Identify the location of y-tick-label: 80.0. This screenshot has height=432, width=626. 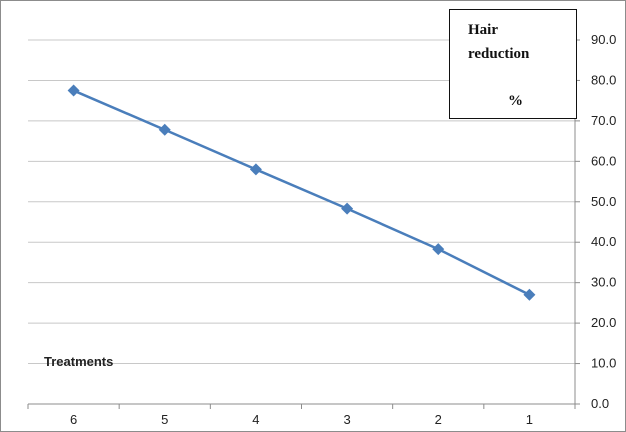
(603, 79).